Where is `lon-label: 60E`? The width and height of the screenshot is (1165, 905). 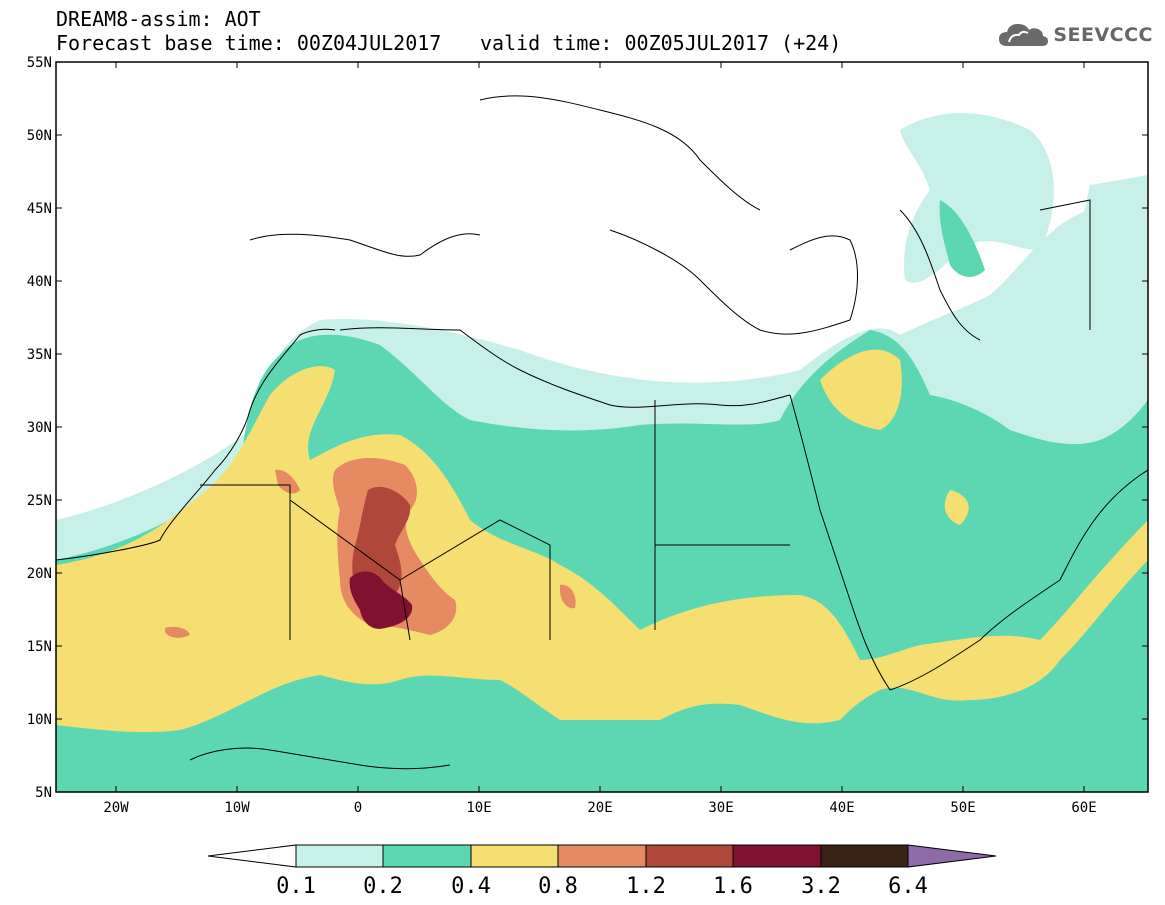
lon-label: 60E is located at coordinates (1083, 808).